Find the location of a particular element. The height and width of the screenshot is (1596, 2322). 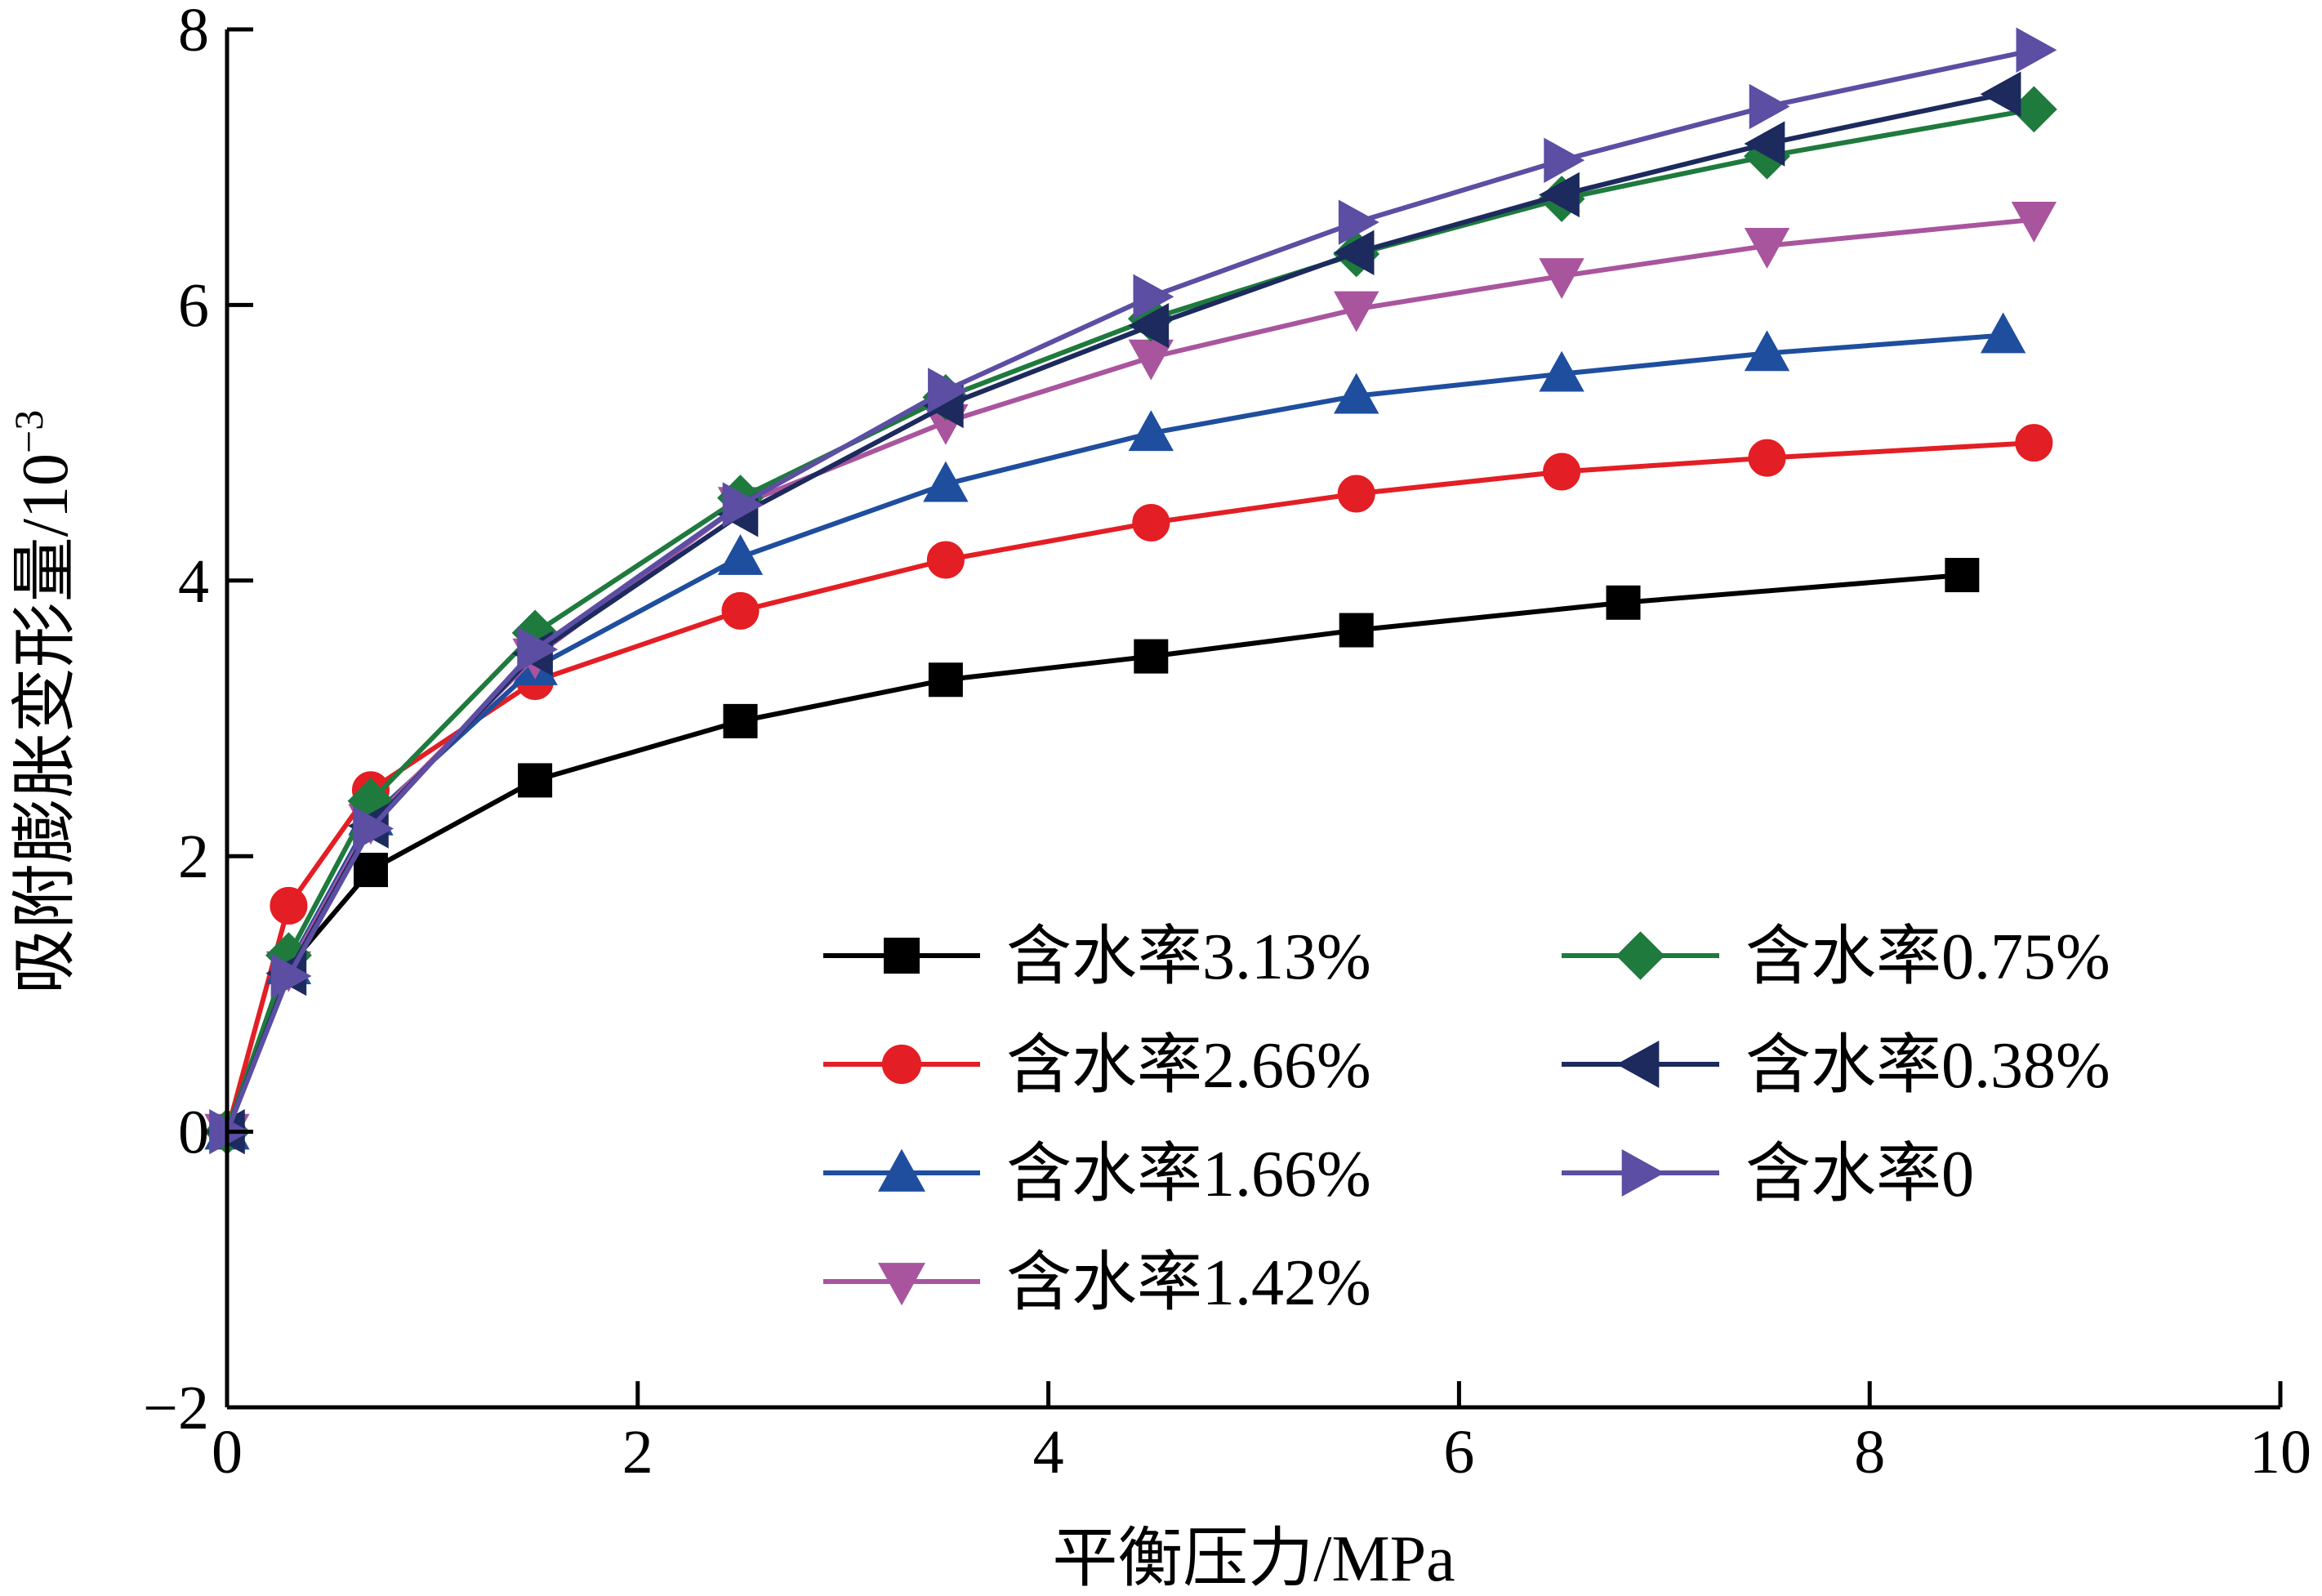

legend-label: 含水率2.66% is located at coordinates (1188, 1066).